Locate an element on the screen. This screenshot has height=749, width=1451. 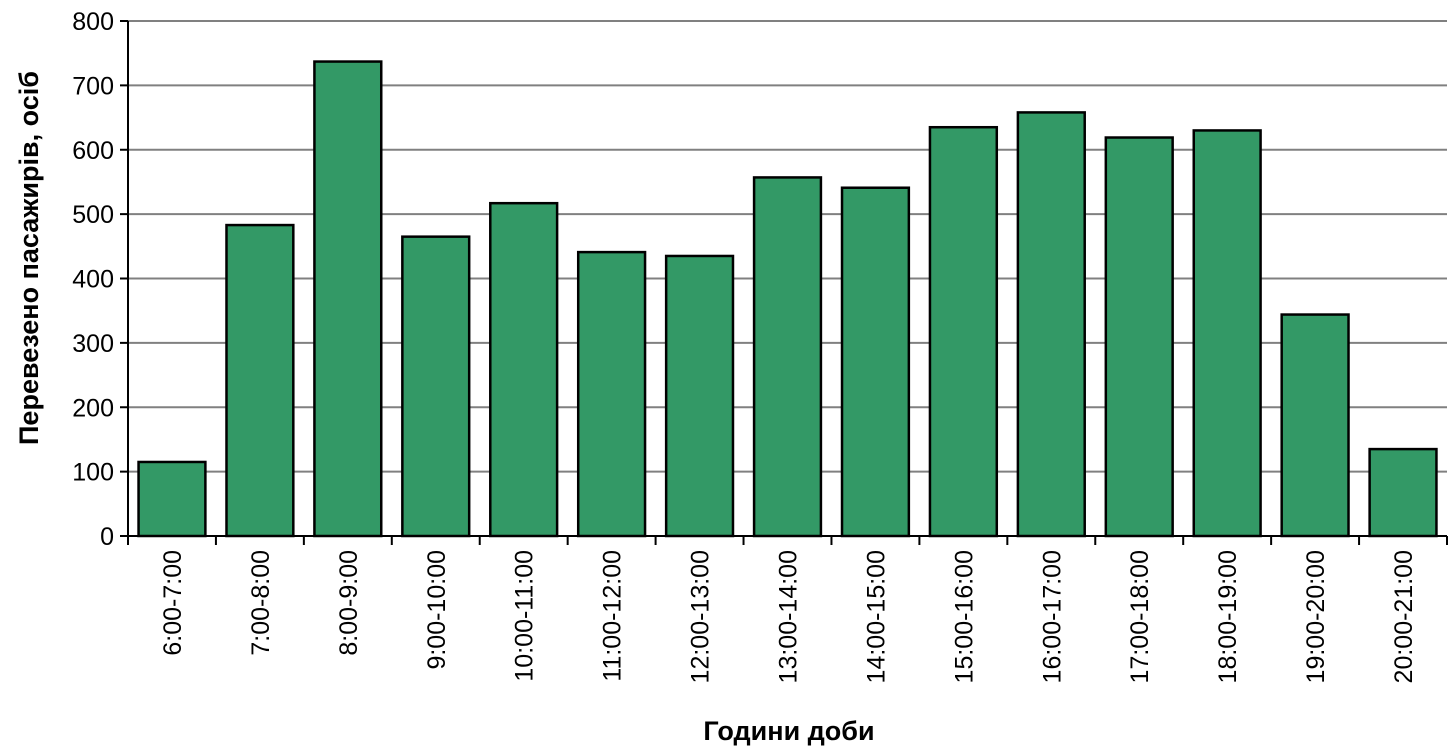
bar-9:00-10:00 is located at coordinates (436, 386).